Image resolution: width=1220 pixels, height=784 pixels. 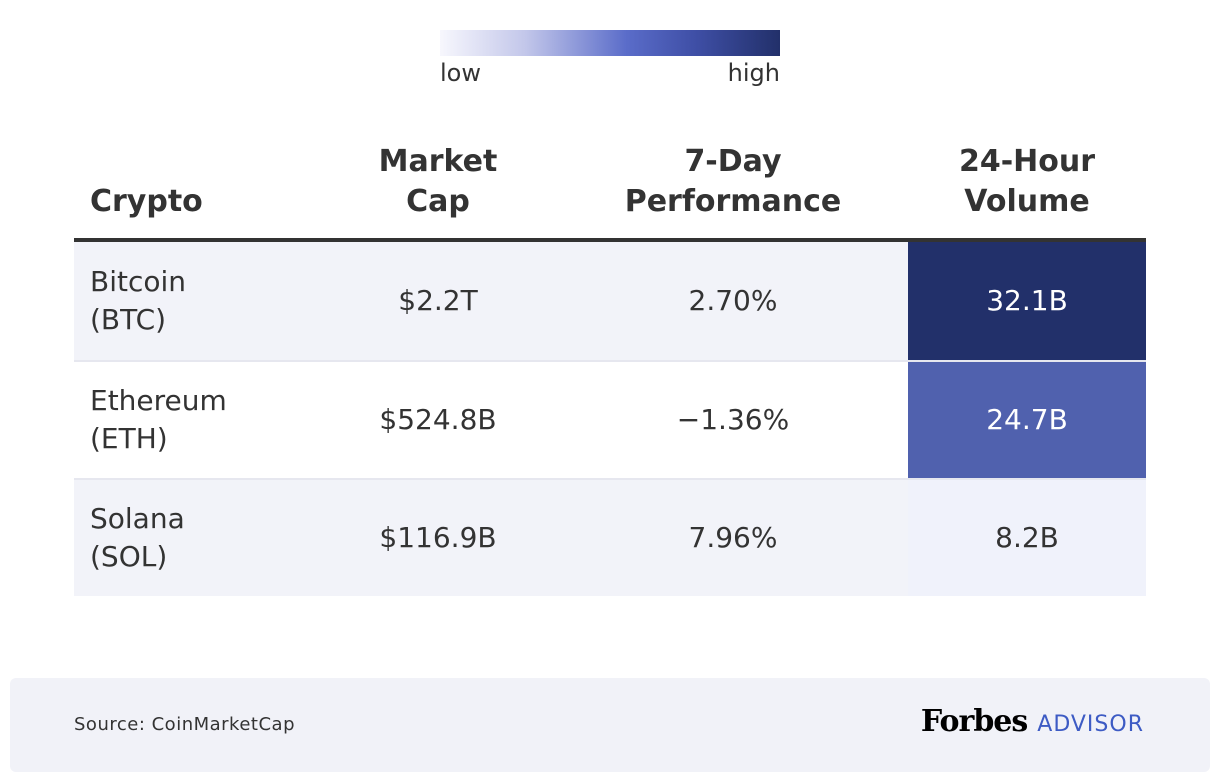 What do you see at coordinates (1027, 201) in the screenshot?
I see `header-volume-line2: Volume` at bounding box center [1027, 201].